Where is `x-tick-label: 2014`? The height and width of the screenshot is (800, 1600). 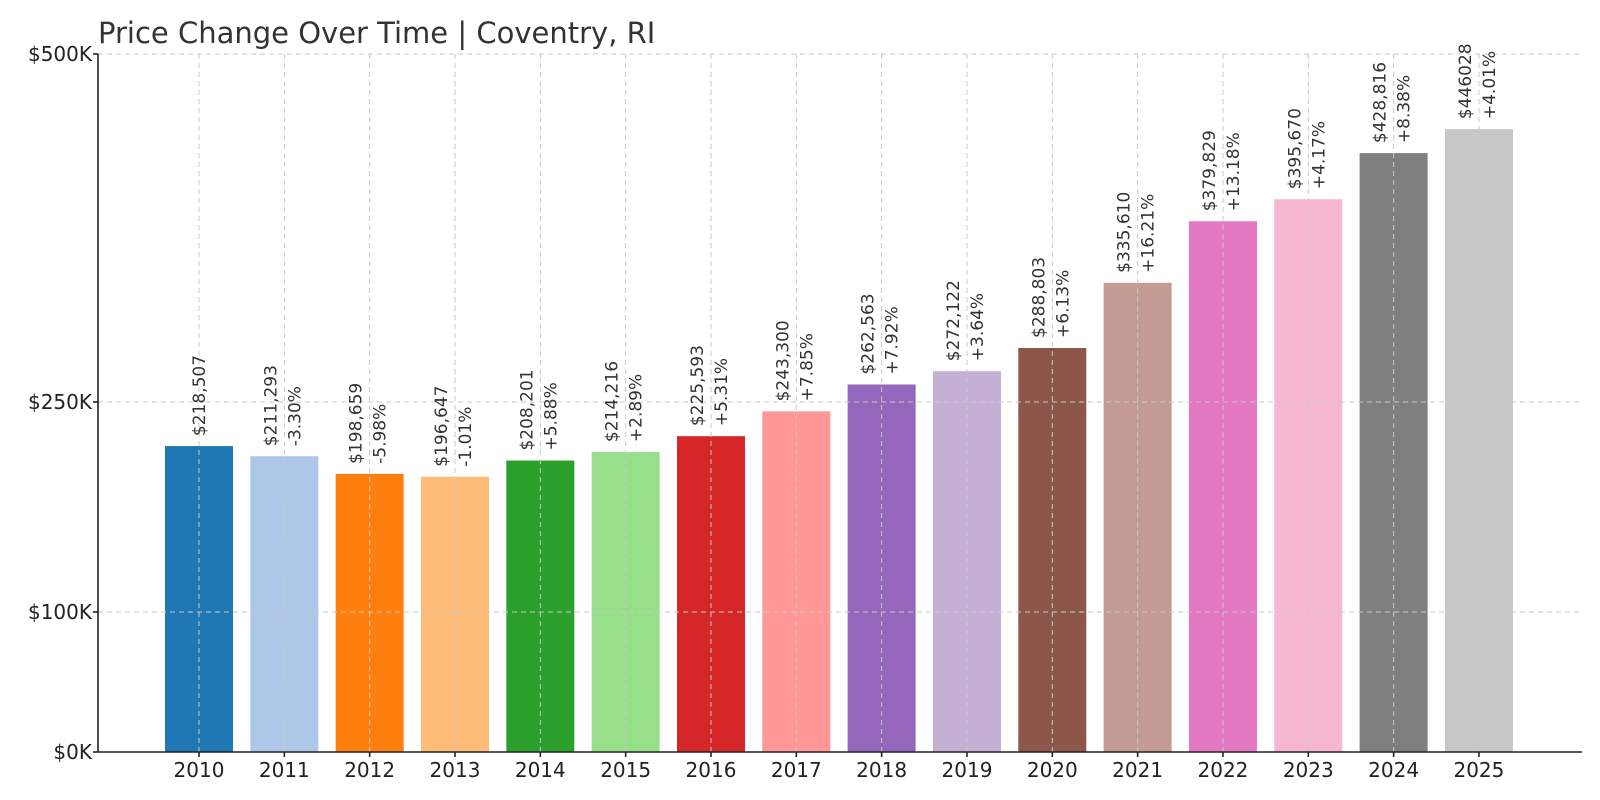
x-tick-label: 2014 is located at coordinates (540, 770).